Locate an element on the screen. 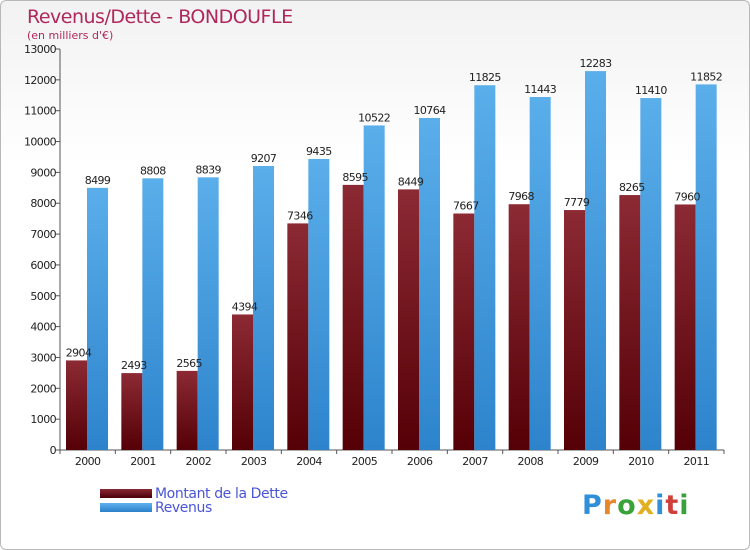 The image size is (750, 550). bar-dette-2007 is located at coordinates (464, 331).